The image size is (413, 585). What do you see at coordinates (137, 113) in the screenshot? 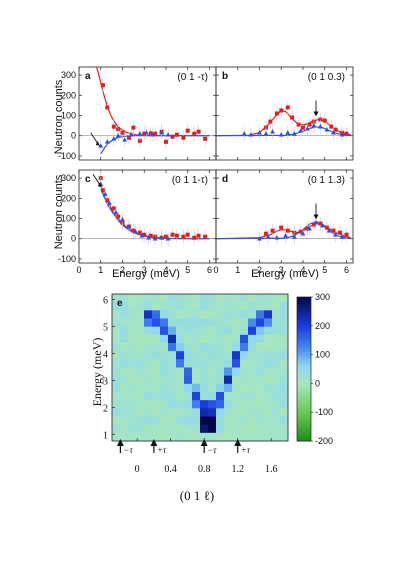
I see `panel-a: -100 0 100 200 300 a (0 1 -τ)` at bounding box center [137, 113].